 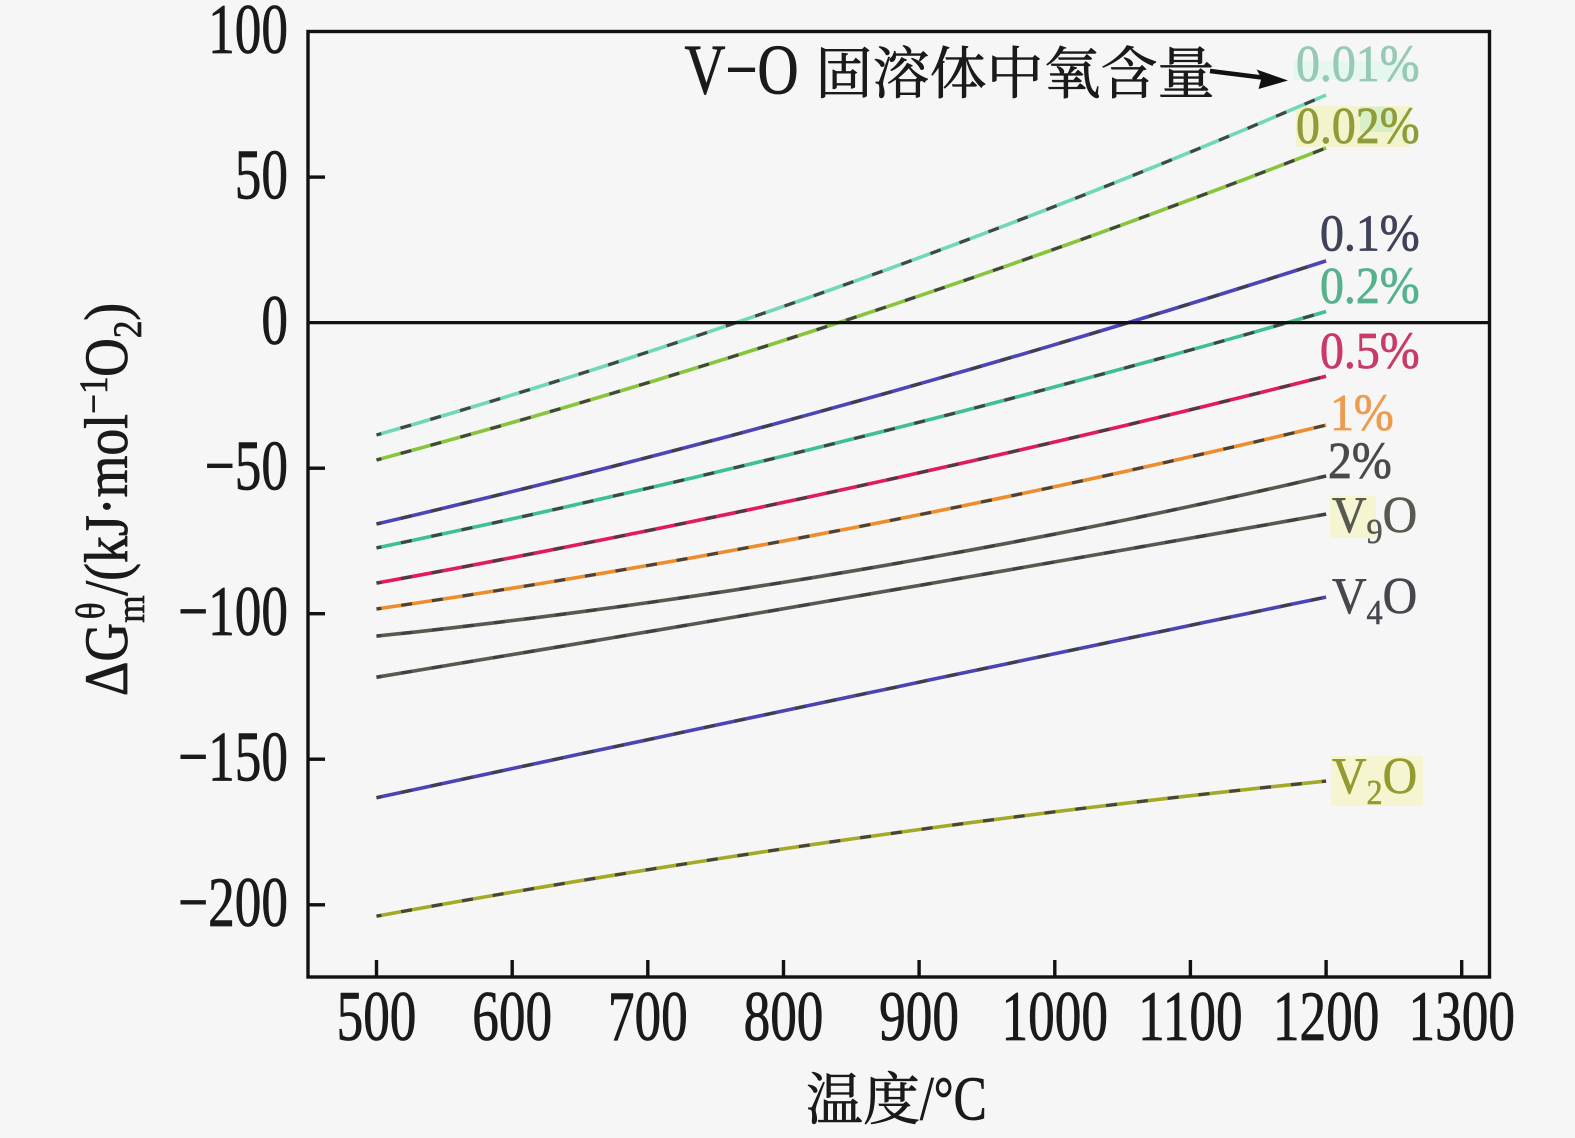 I want to click on svg-text: V2O, so click(x=1374, y=779).